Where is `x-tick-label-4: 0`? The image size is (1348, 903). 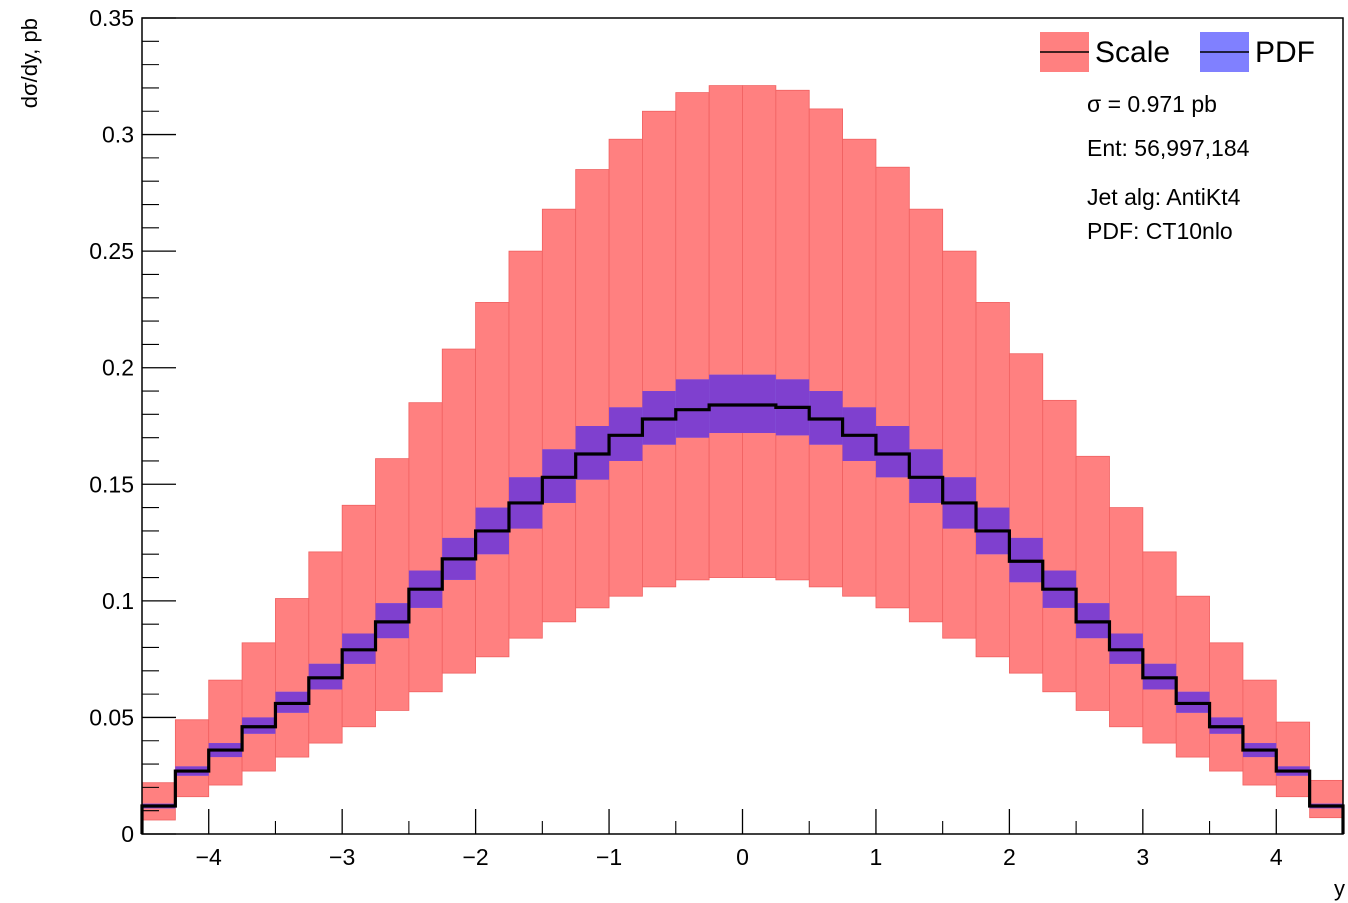 x-tick-label-4: 0 is located at coordinates (742, 857).